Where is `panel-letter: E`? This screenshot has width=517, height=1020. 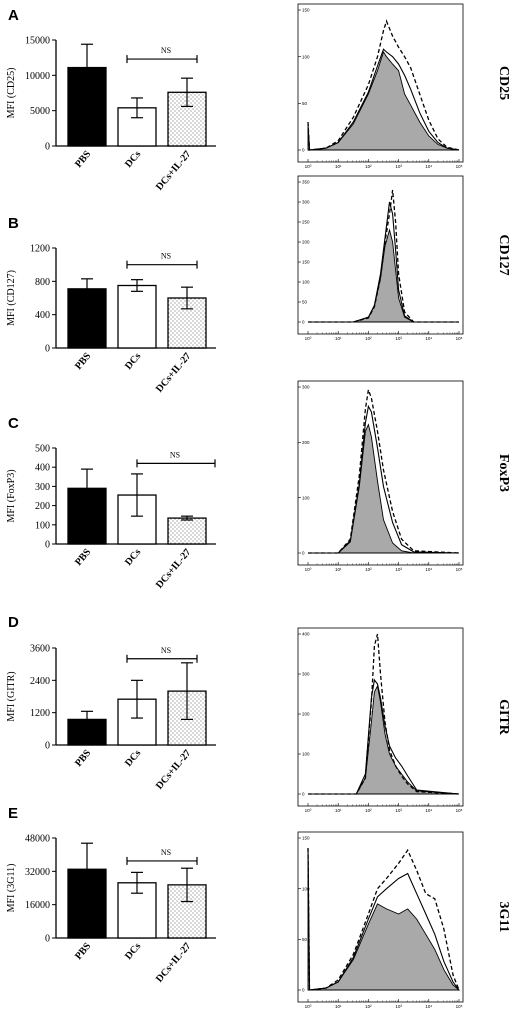
panel-letter: E is located at coordinates (13, 813).